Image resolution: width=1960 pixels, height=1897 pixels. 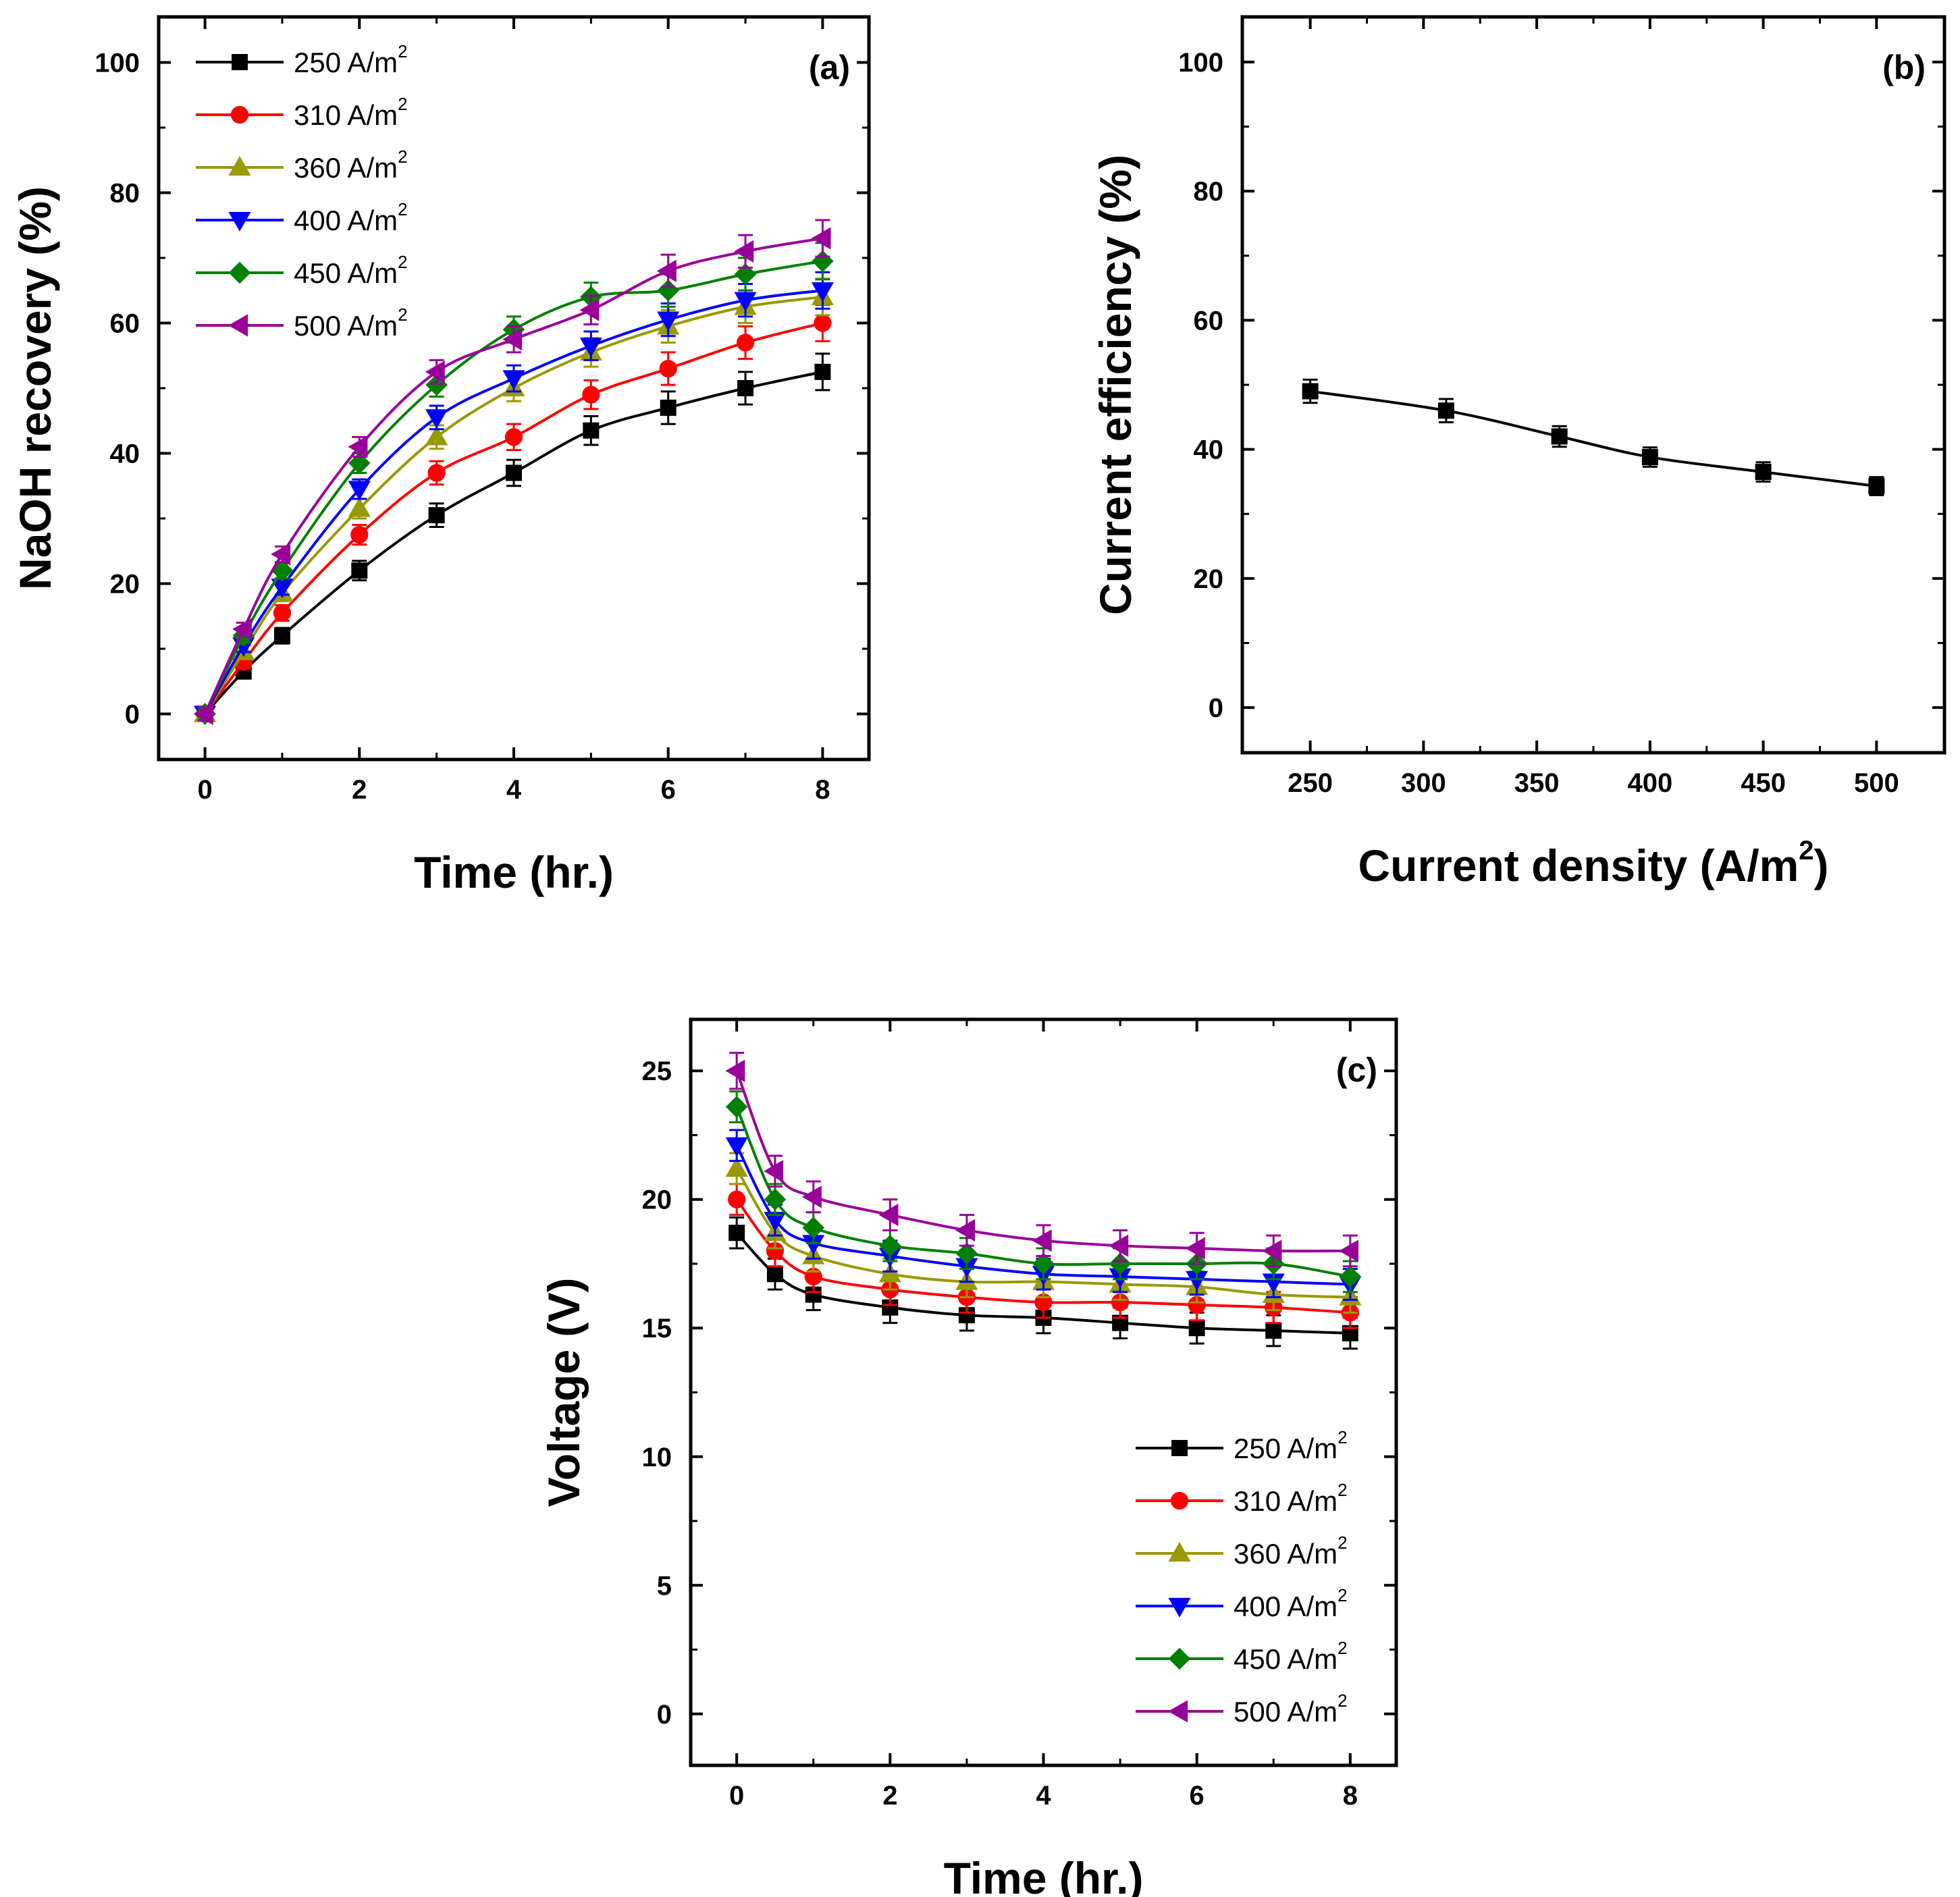 What do you see at coordinates (657, 1071) in the screenshot?
I see `y-tick-label: 25` at bounding box center [657, 1071].